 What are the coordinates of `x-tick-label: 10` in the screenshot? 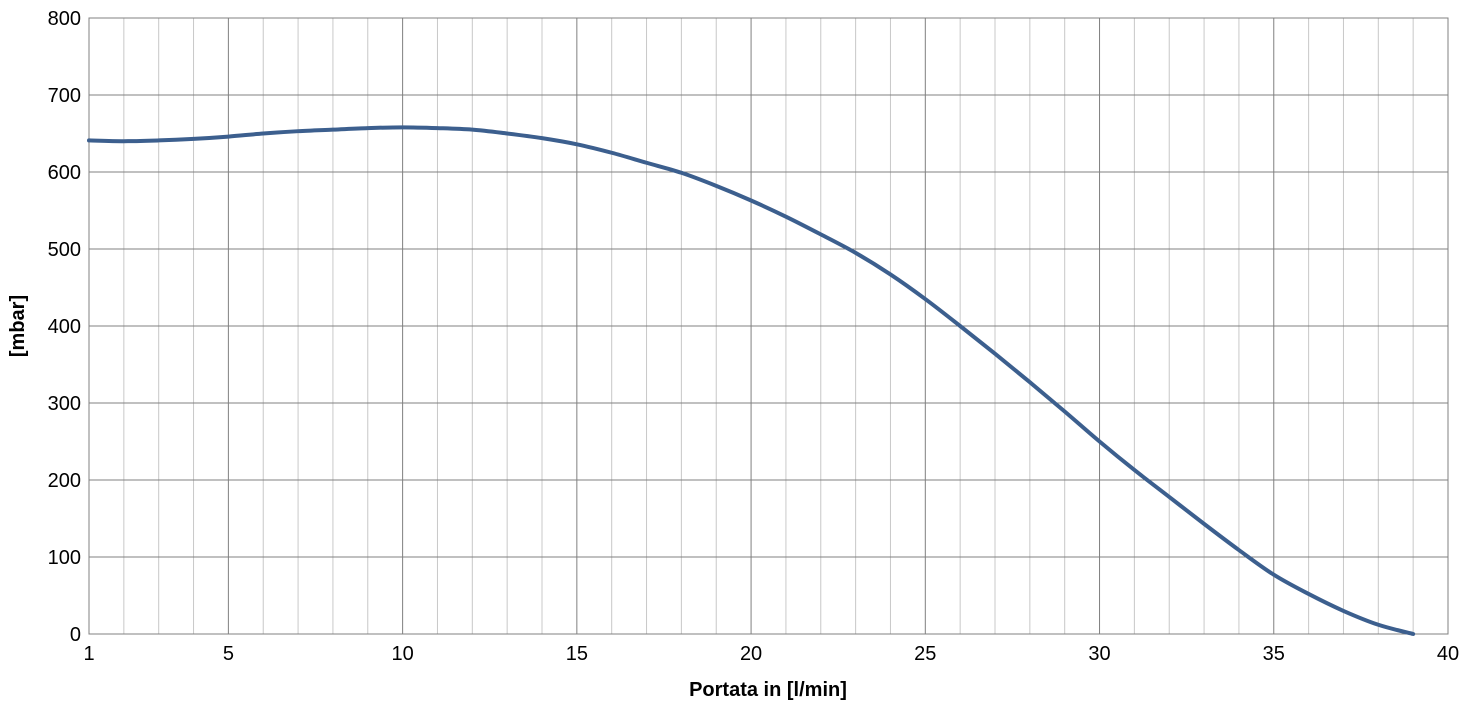 It's located at (402, 654).